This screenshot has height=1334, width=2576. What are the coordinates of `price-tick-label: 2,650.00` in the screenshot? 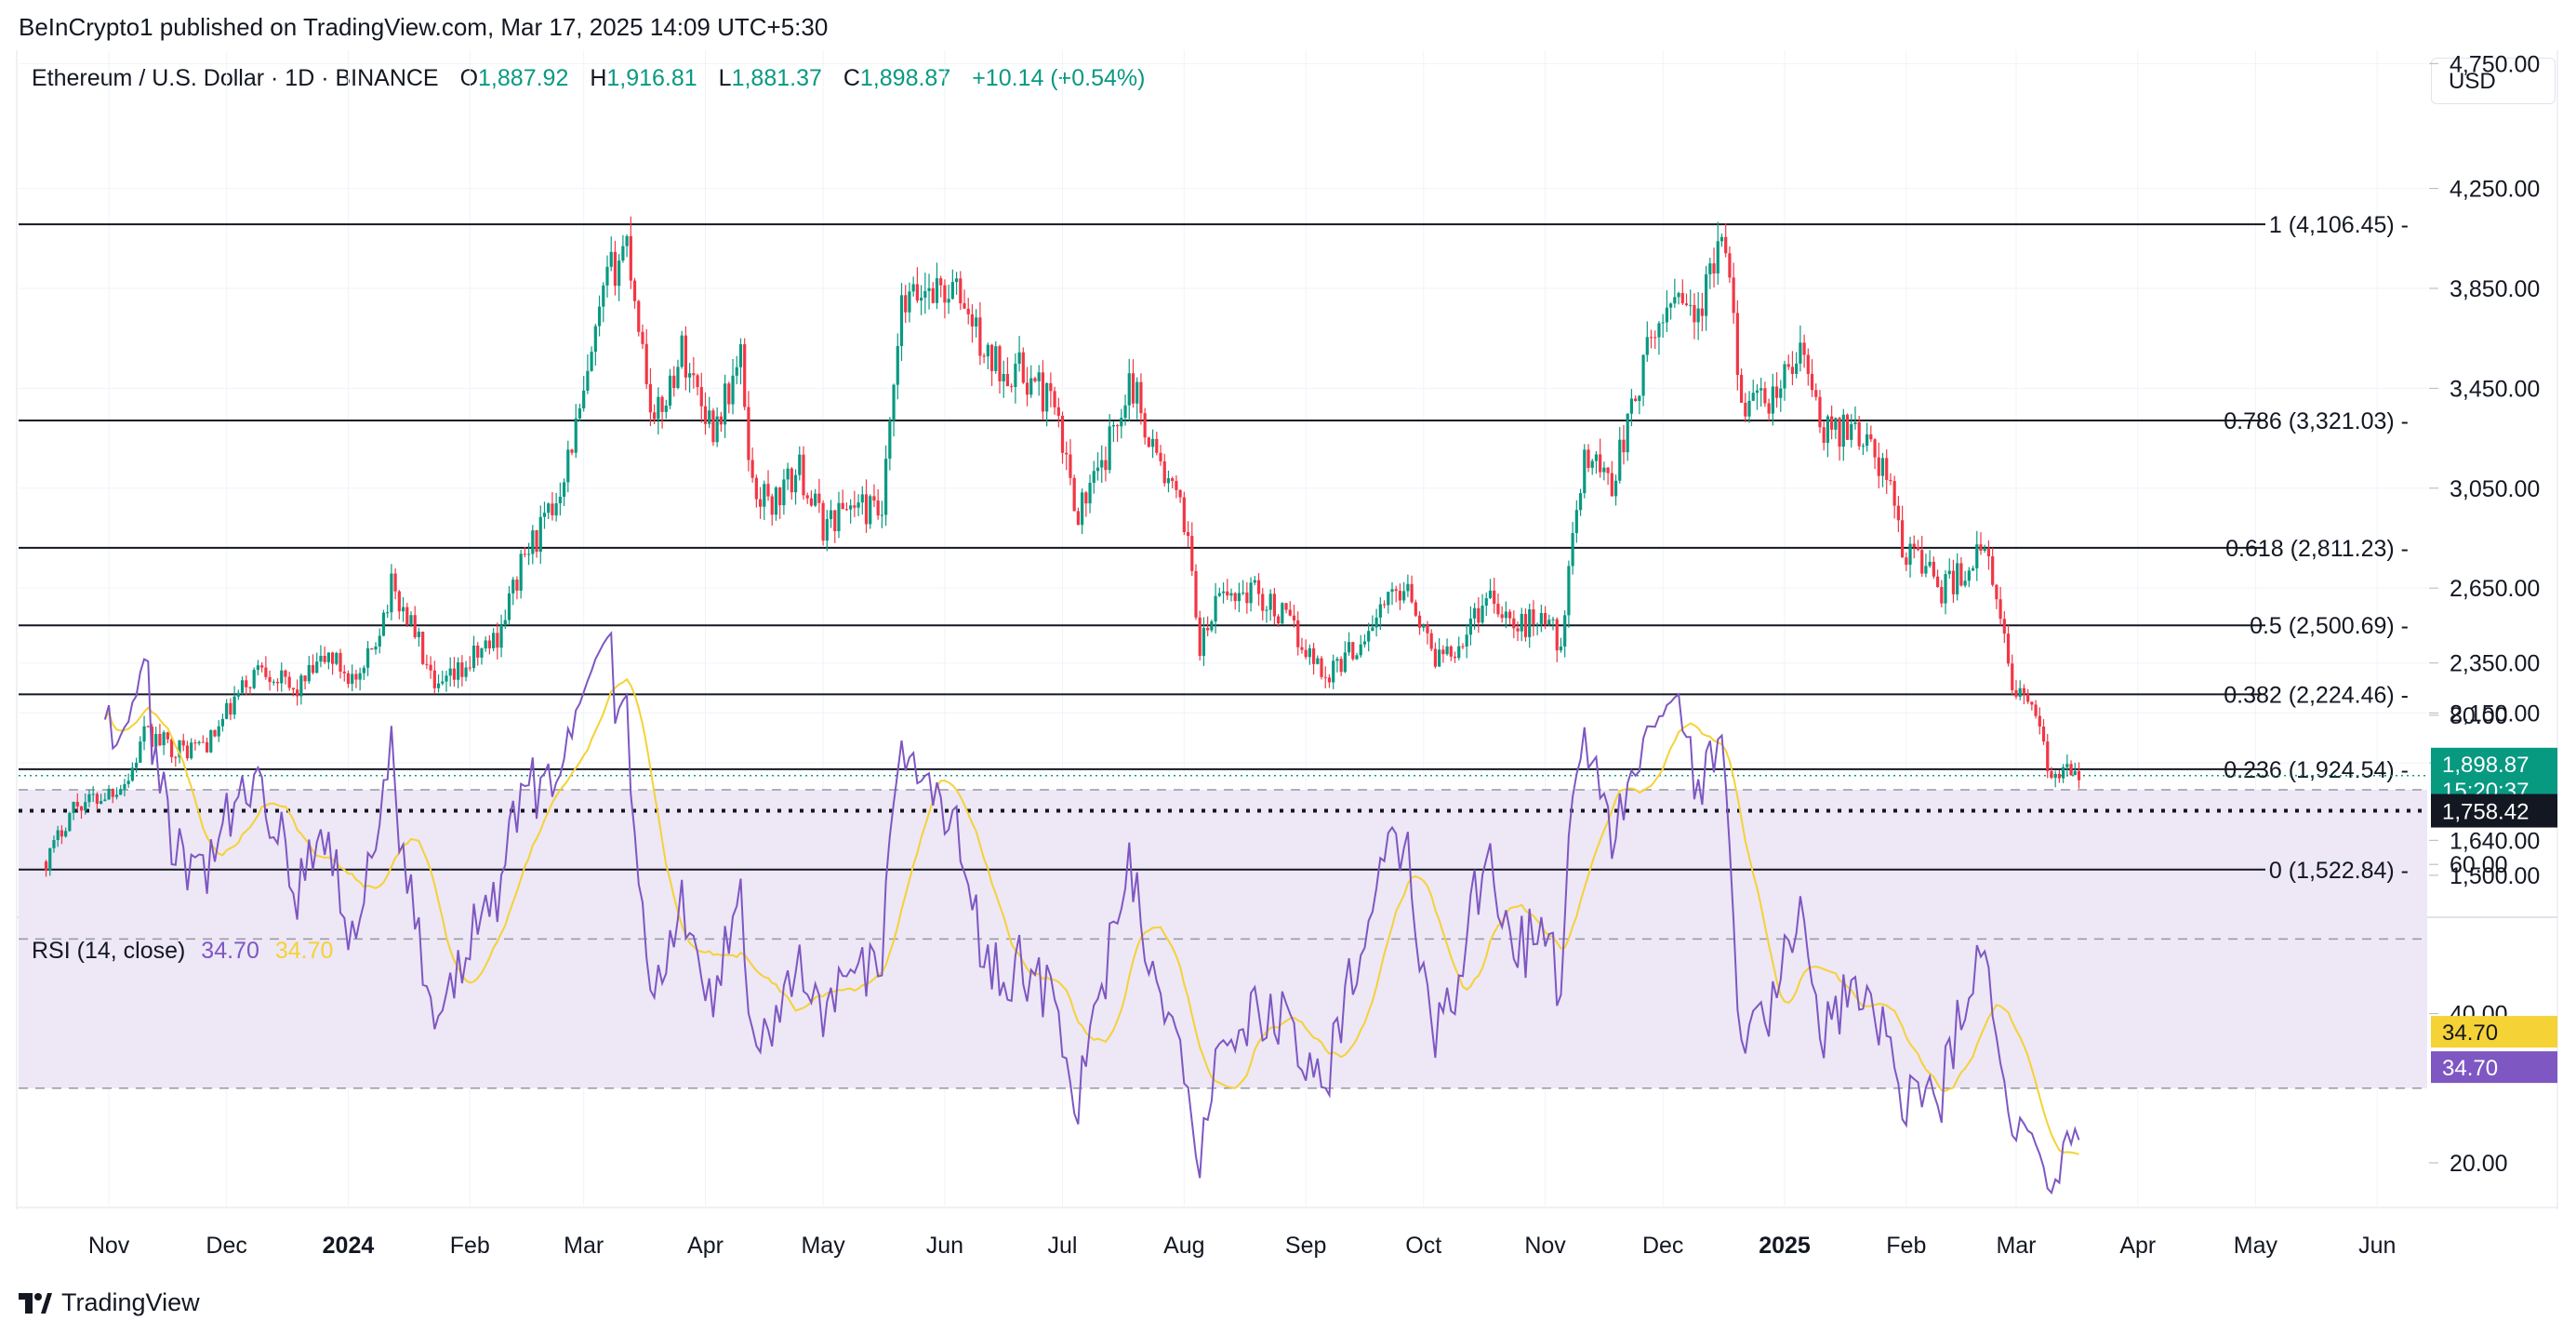 It's located at (2495, 589).